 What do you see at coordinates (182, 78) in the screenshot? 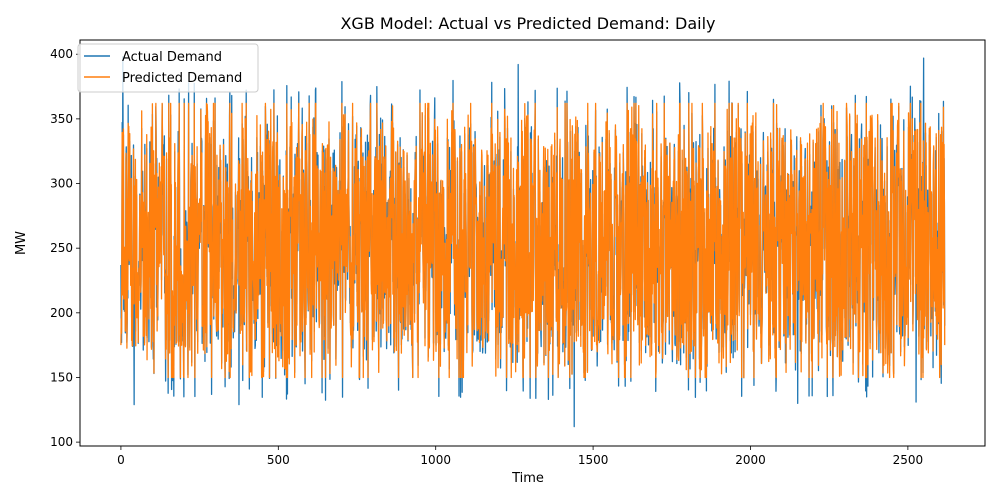
I see `legend-label-predicted-demand: Predicted Demand` at bounding box center [182, 78].